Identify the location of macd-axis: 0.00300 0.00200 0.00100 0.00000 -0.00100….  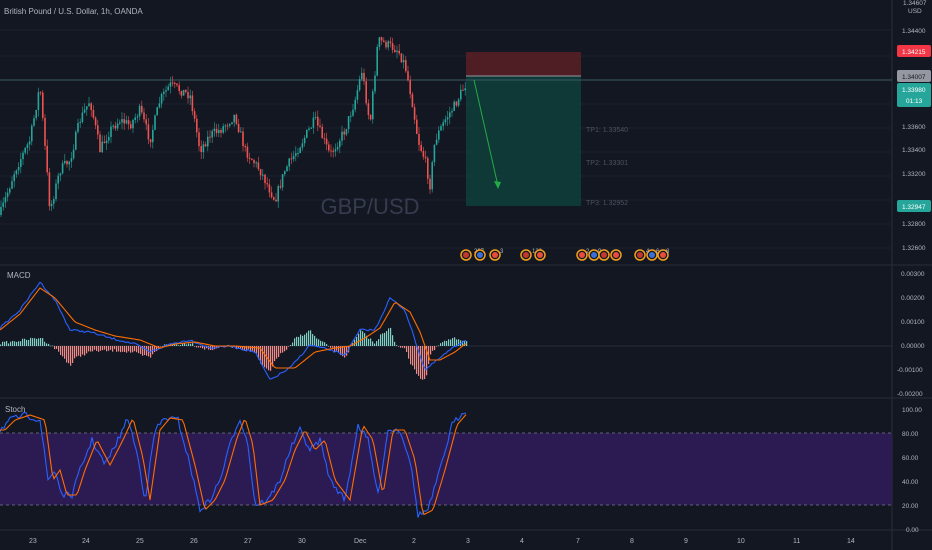
(911, 334).